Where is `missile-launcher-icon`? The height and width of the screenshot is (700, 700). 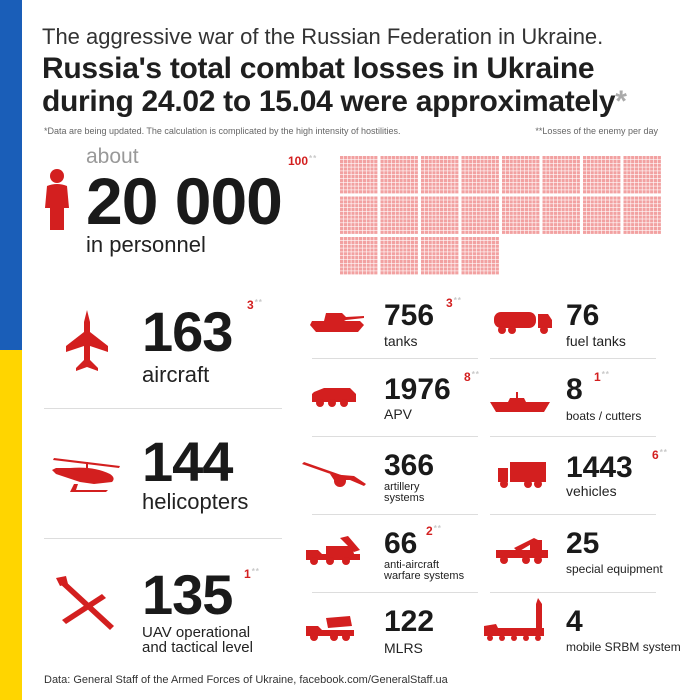 missile-launcher-icon is located at coordinates (514, 619).